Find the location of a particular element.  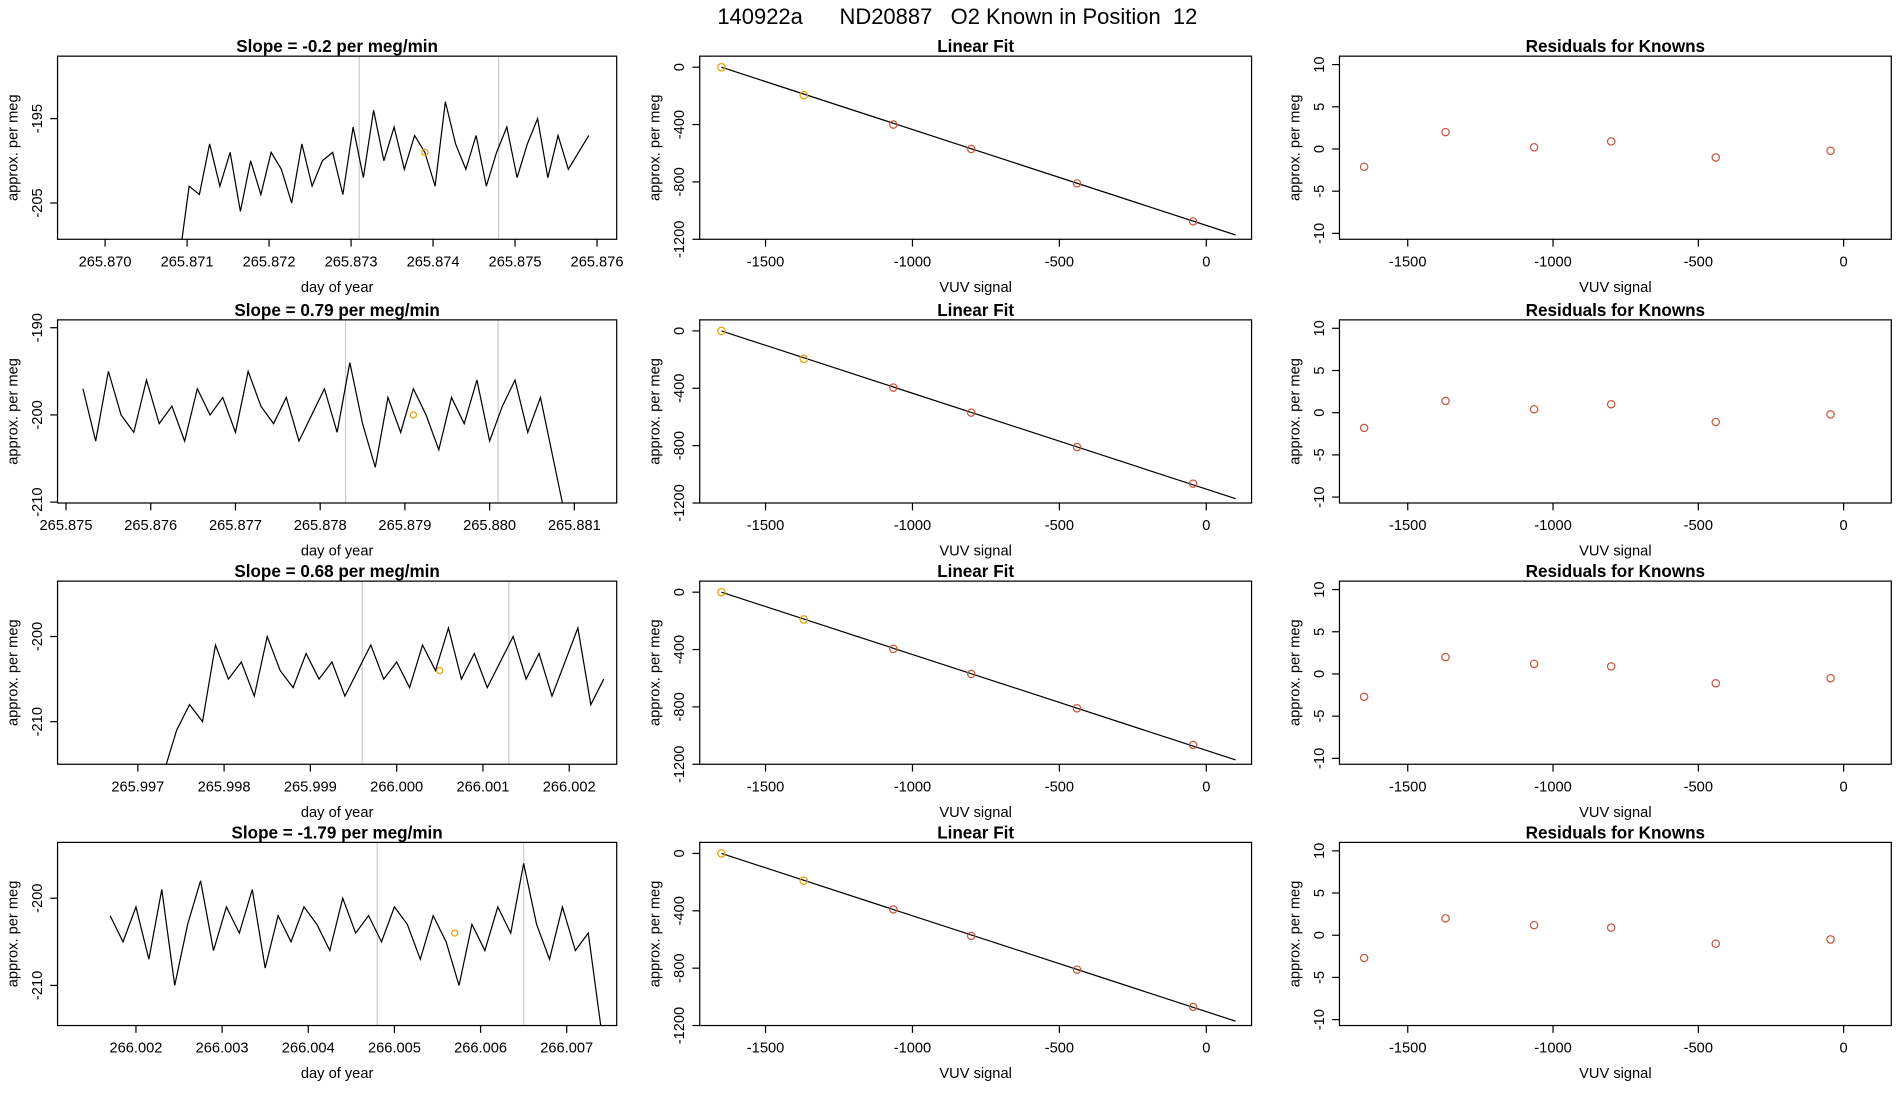

x-tick-label: 266.006 is located at coordinates (480, 1049).